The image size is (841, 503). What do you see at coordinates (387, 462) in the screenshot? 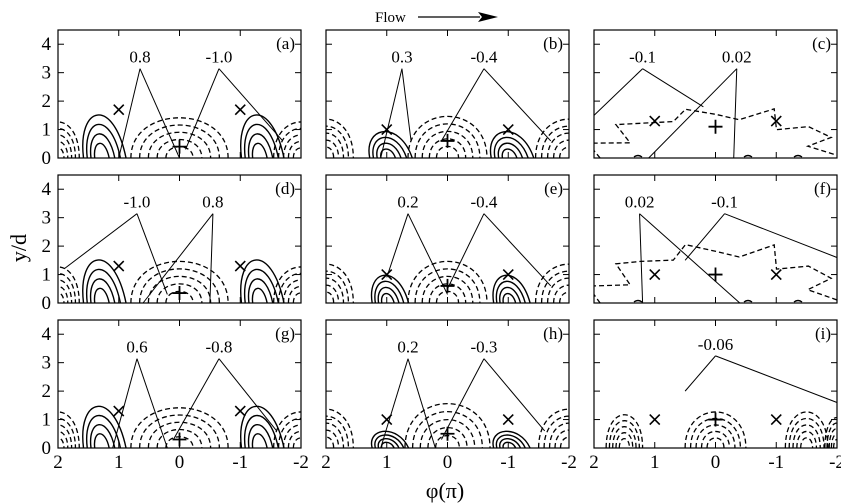
I see `x-tick-label: 1` at bounding box center [387, 462].